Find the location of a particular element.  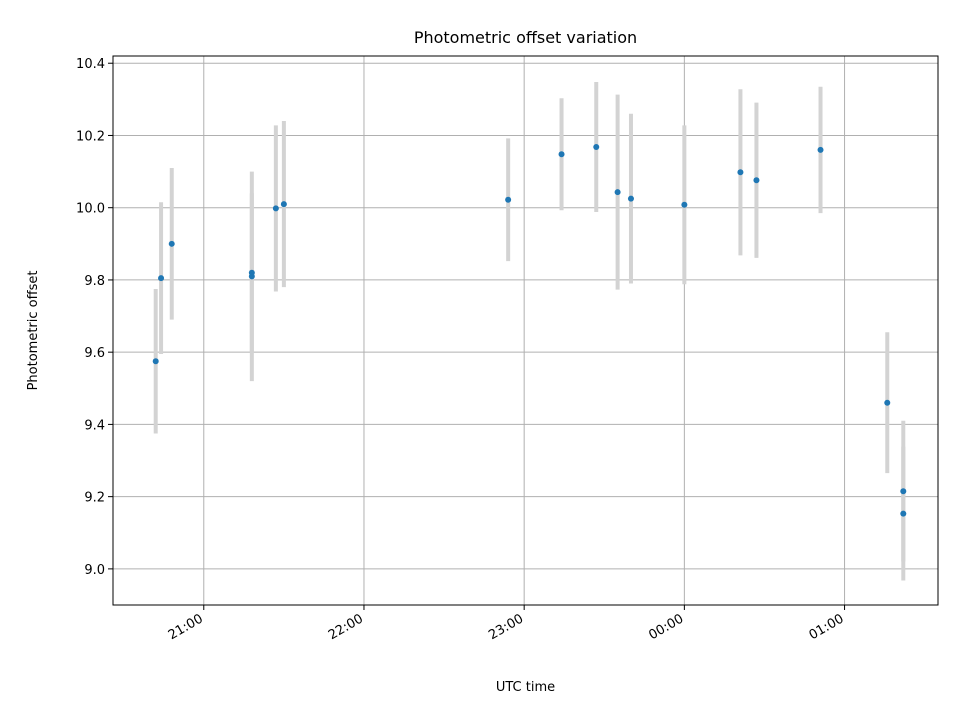

y-tick-label: 9.4 is located at coordinates (94, 425).